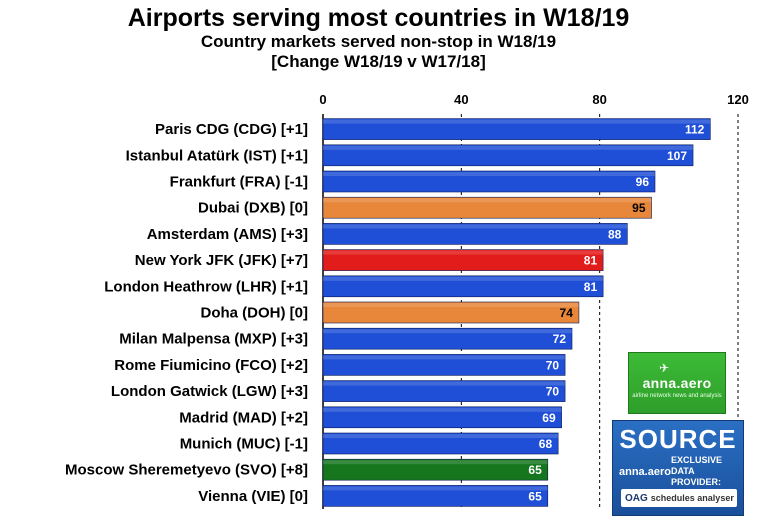 The image size is (757, 520). Describe the element at coordinates (560, 339) in the screenshot. I see `value-label: 72` at that location.